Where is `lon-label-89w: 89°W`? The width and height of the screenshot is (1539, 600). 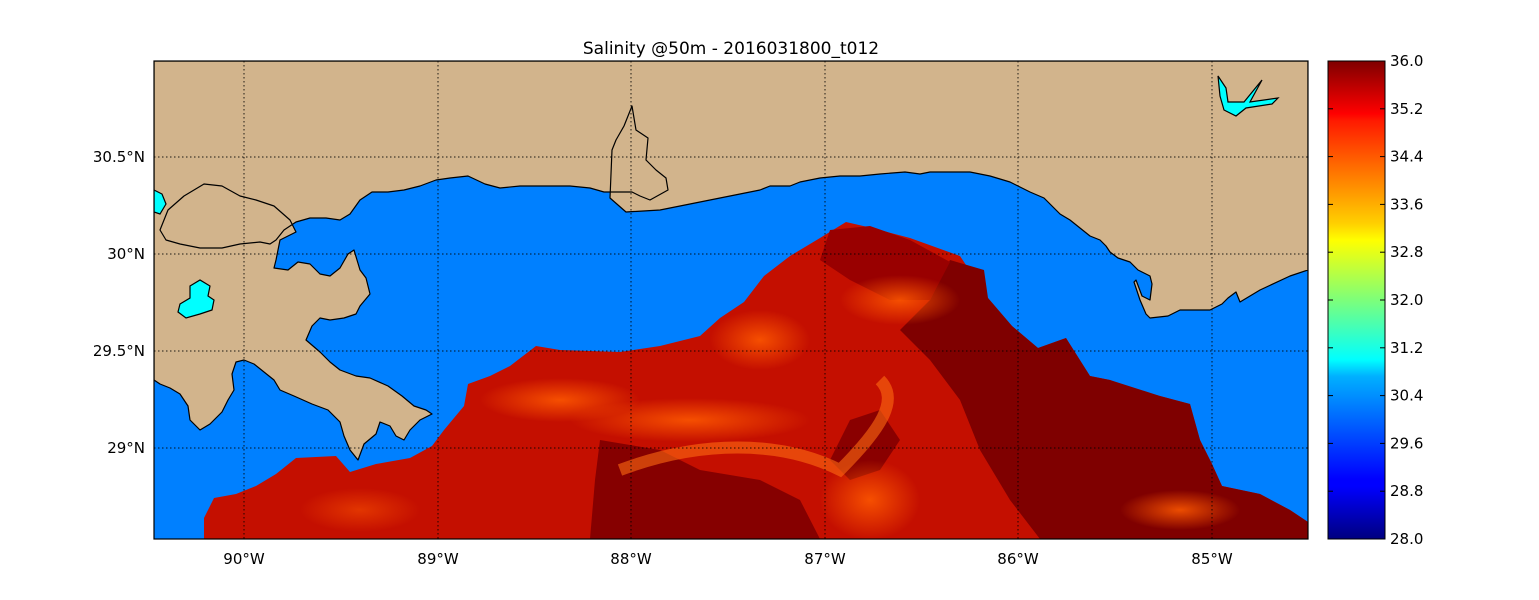 lon-label-89w: 89°W is located at coordinates (438, 559).